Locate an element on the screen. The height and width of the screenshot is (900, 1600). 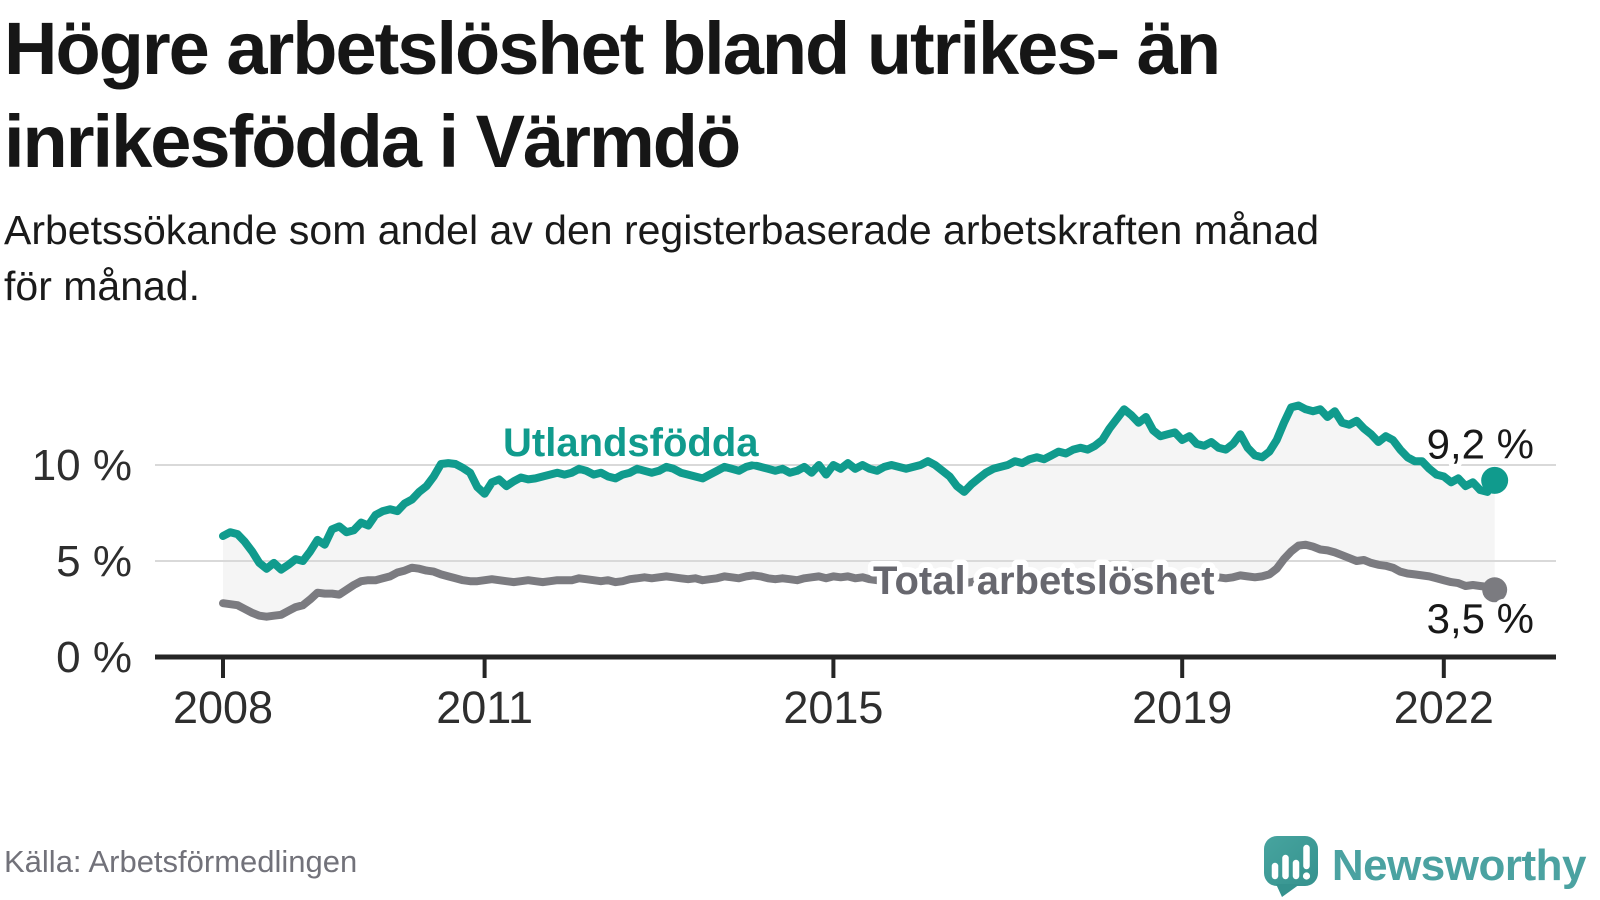
title-line-1: Högre arbetslöshet bland utrikes- än is located at coordinates (612, 48).